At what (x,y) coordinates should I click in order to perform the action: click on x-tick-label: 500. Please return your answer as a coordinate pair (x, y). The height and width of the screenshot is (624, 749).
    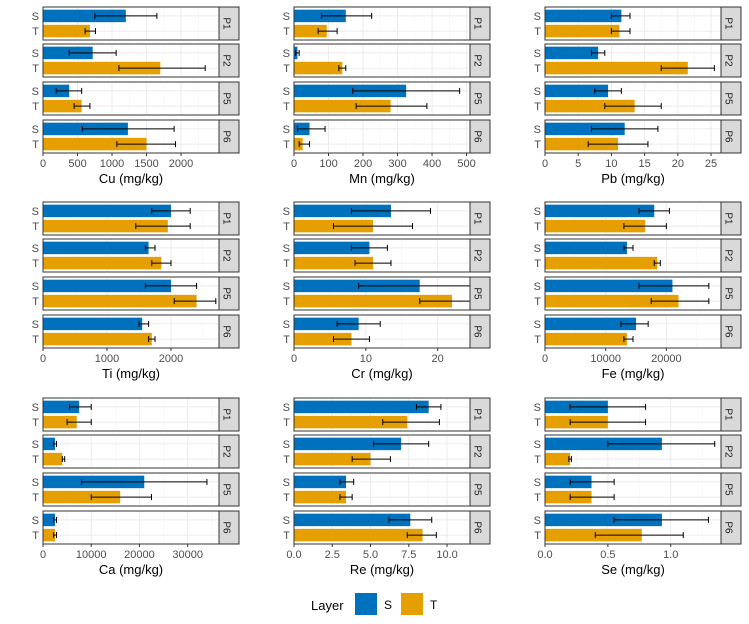
    Looking at the image, I should click on (466, 164).